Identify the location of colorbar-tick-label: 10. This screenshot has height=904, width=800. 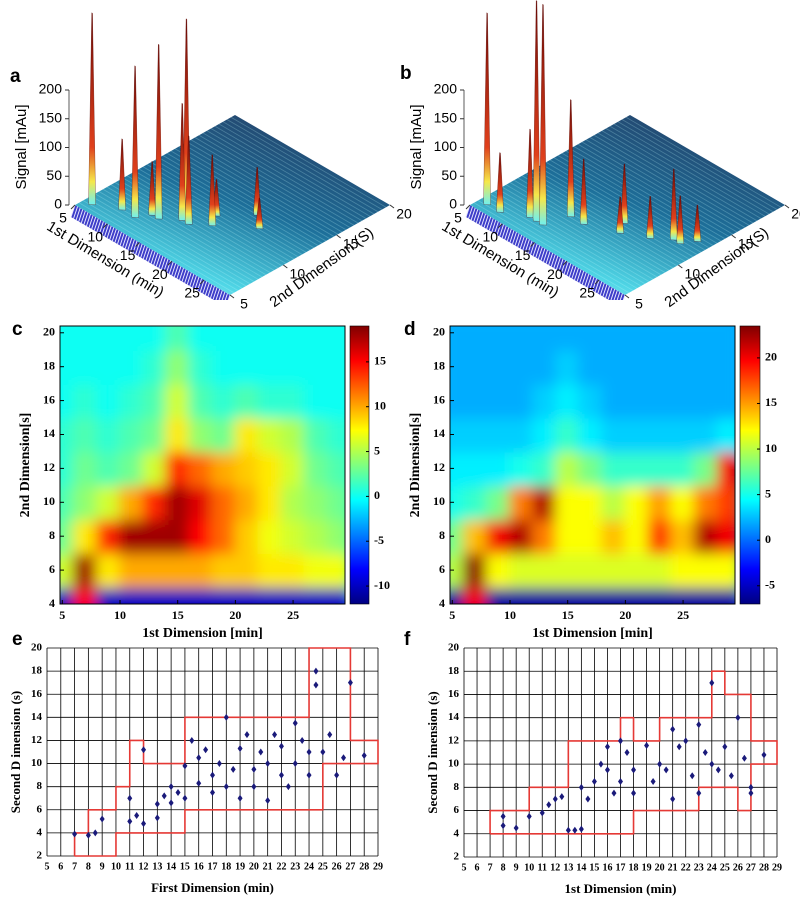
(380, 405).